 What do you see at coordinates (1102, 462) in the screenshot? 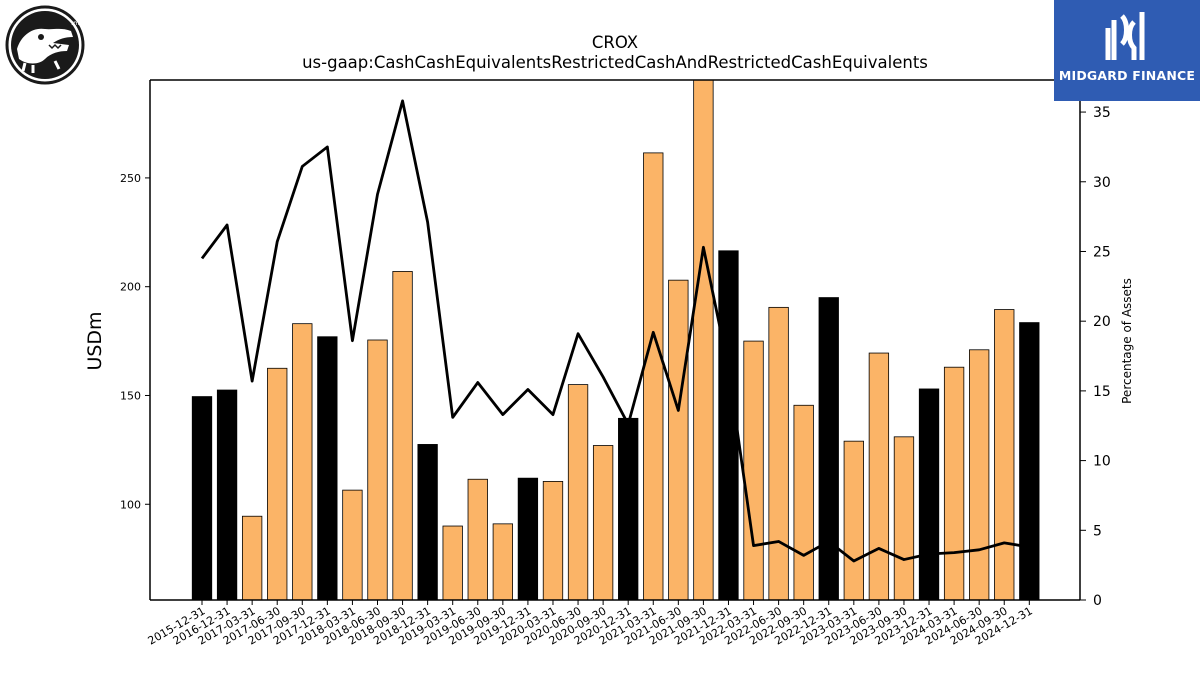
I see `y-right-tick-label-10: 10` at bounding box center [1102, 462].